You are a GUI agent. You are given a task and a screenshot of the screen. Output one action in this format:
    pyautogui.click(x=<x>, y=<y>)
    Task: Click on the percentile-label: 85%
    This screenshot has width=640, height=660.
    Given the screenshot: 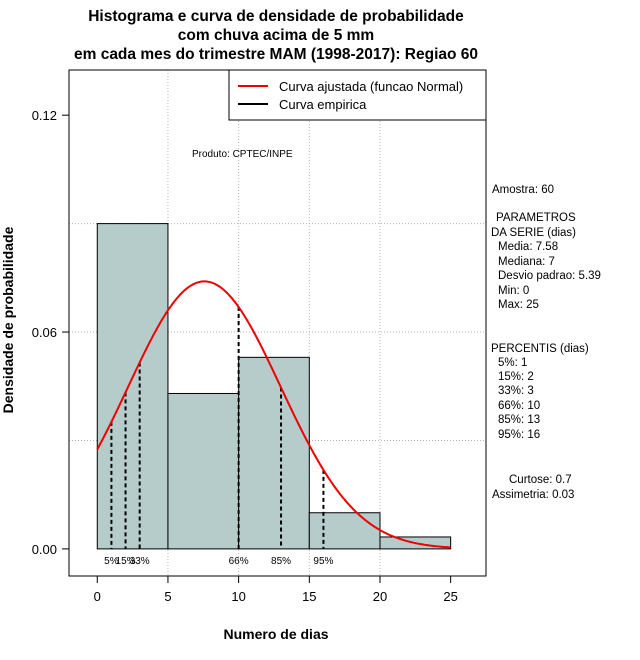 What is the action you would take?
    pyautogui.click(x=281, y=561)
    